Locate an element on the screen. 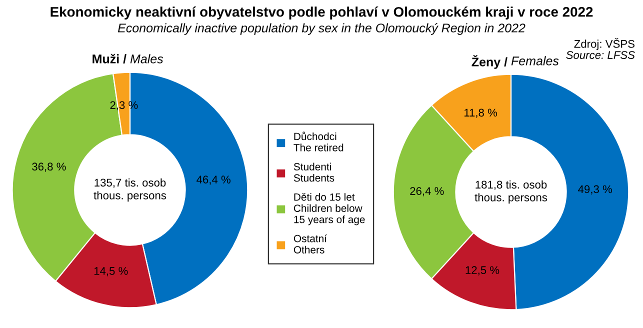 The width and height of the screenshot is (643, 328). text: 181,8 tis. osob thous. persons is located at coordinates (511, 192).